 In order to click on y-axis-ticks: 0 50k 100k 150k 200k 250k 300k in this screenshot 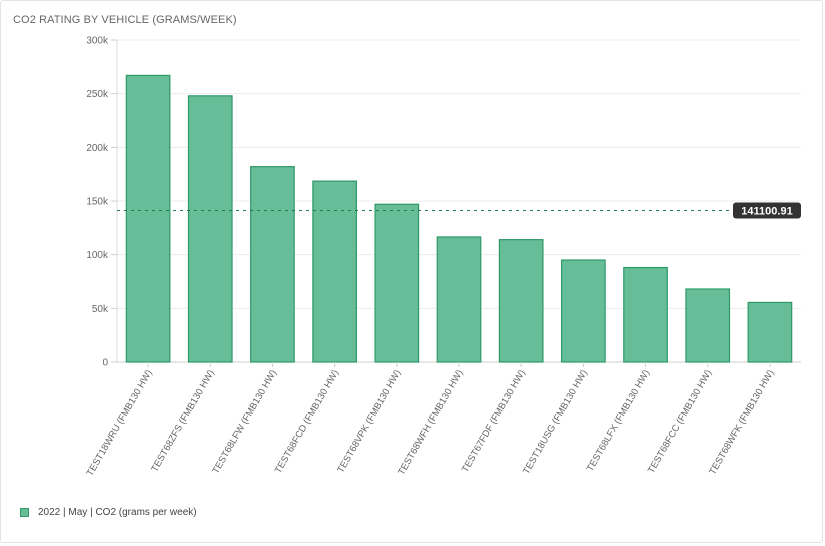, I will do `click(101, 202)`.